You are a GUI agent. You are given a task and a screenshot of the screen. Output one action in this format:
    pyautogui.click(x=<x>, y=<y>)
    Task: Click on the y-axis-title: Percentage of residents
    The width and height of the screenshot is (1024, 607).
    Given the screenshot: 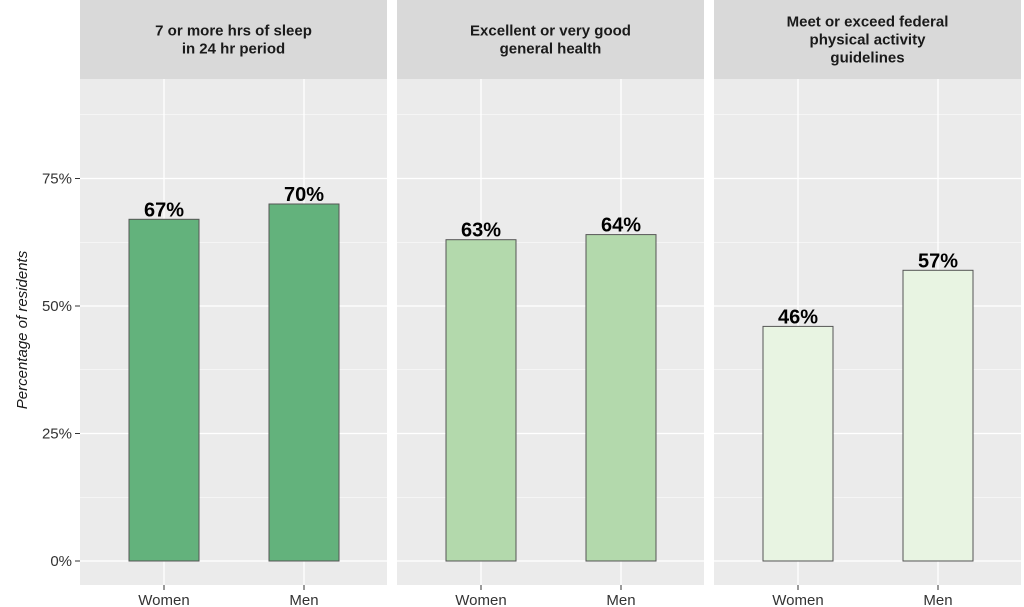 What is the action you would take?
    pyautogui.click(x=22, y=329)
    